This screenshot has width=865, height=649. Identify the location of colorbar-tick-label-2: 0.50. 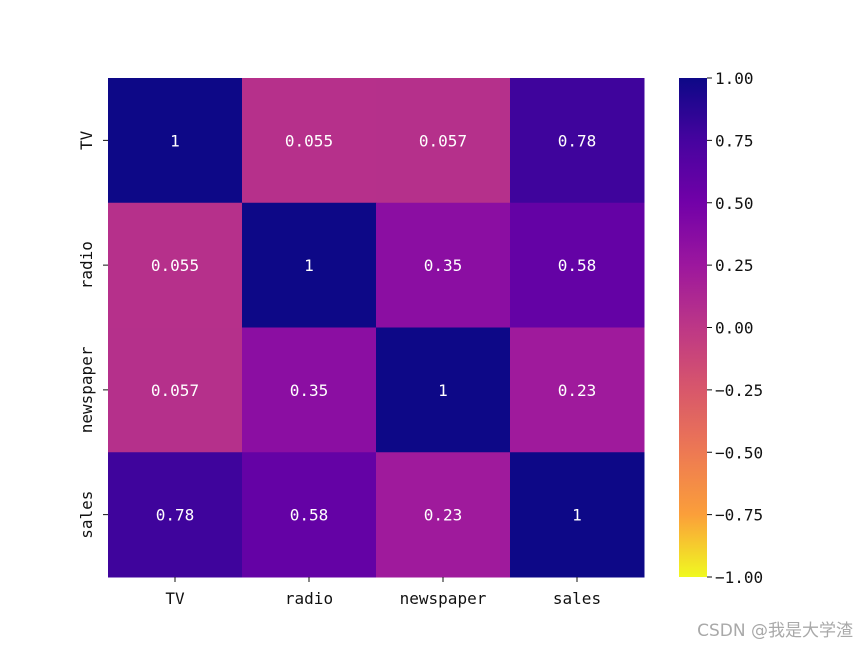
(734, 203).